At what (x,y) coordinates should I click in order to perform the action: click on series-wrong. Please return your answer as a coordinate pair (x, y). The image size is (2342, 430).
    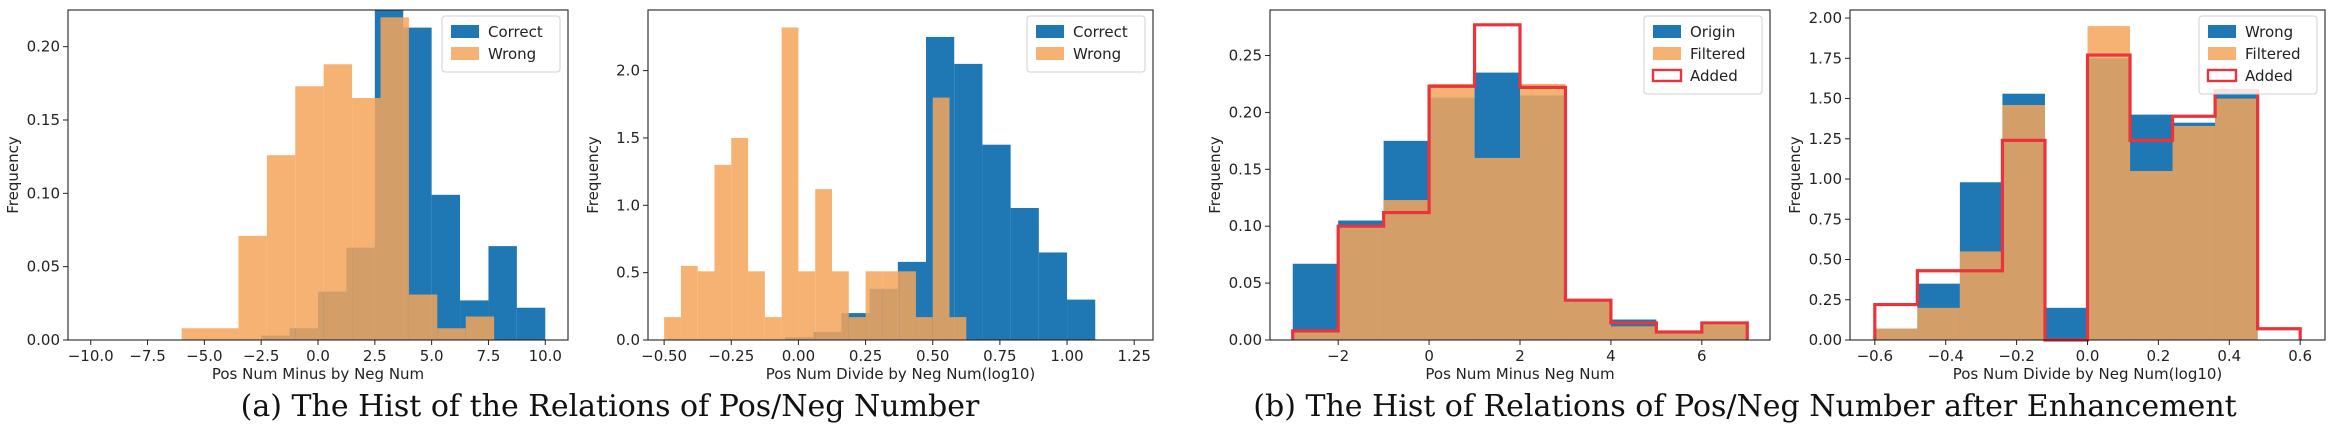
    Looking at the image, I should click on (338, 179).